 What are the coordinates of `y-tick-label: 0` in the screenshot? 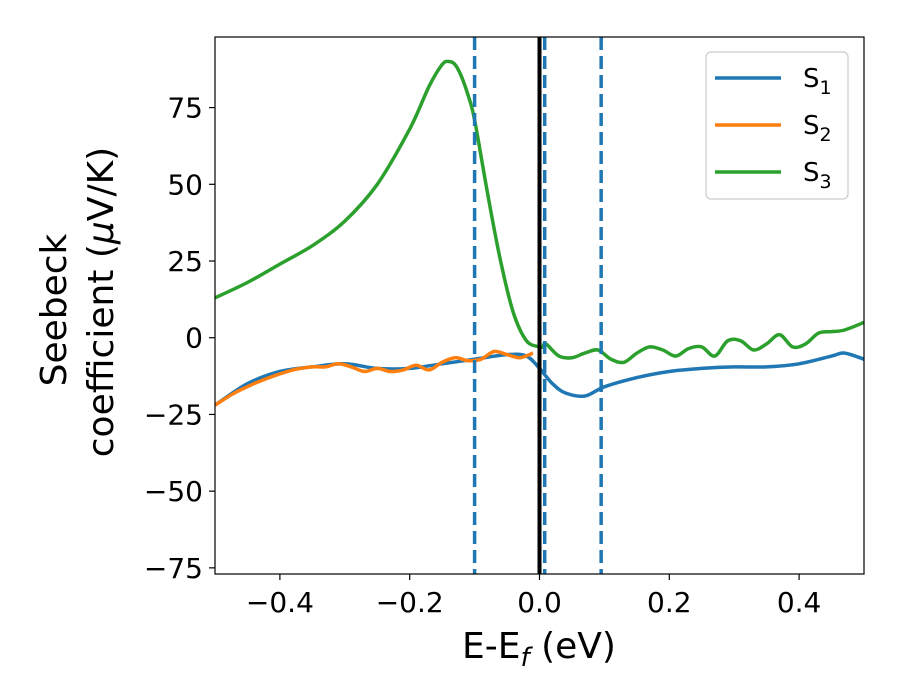 It's located at (194, 338).